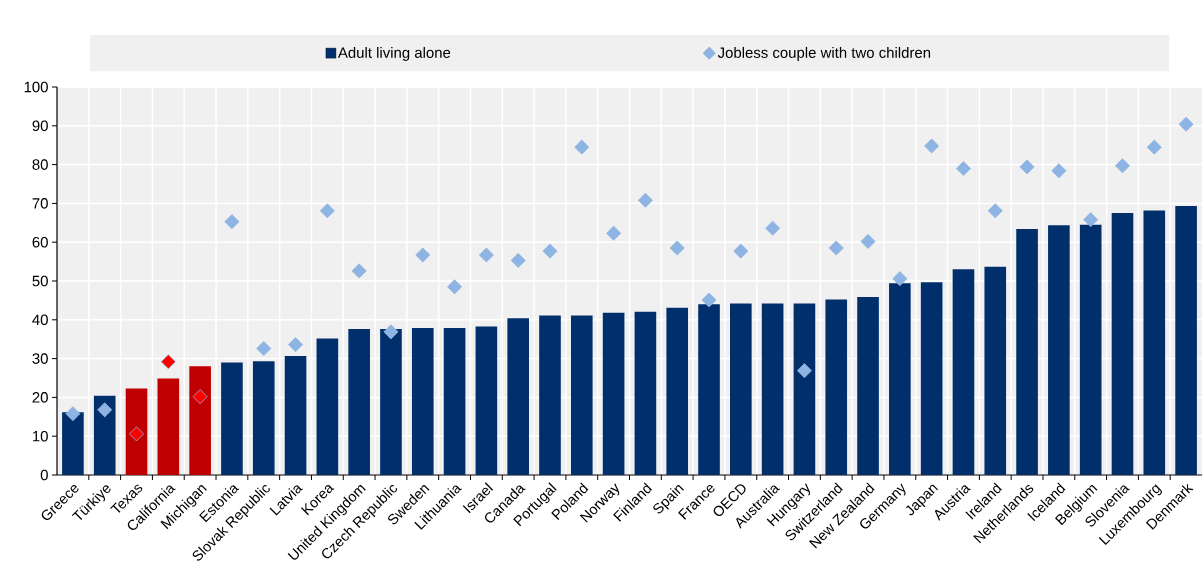 Image resolution: width=1202 pixels, height=575 pixels. Describe the element at coordinates (40, 281) in the screenshot. I see `y-tick-label: 50` at that location.